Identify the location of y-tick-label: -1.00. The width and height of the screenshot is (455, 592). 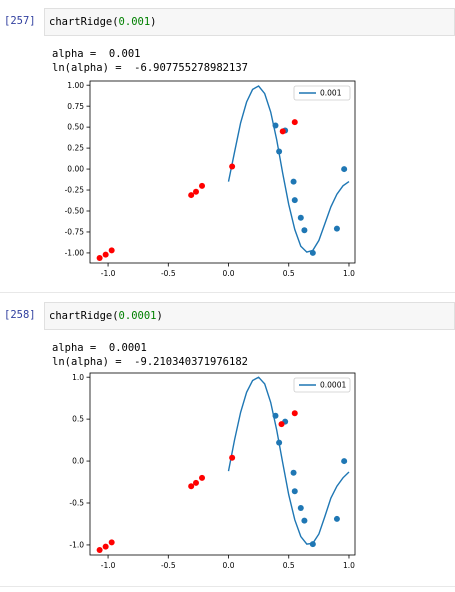
(75, 253).